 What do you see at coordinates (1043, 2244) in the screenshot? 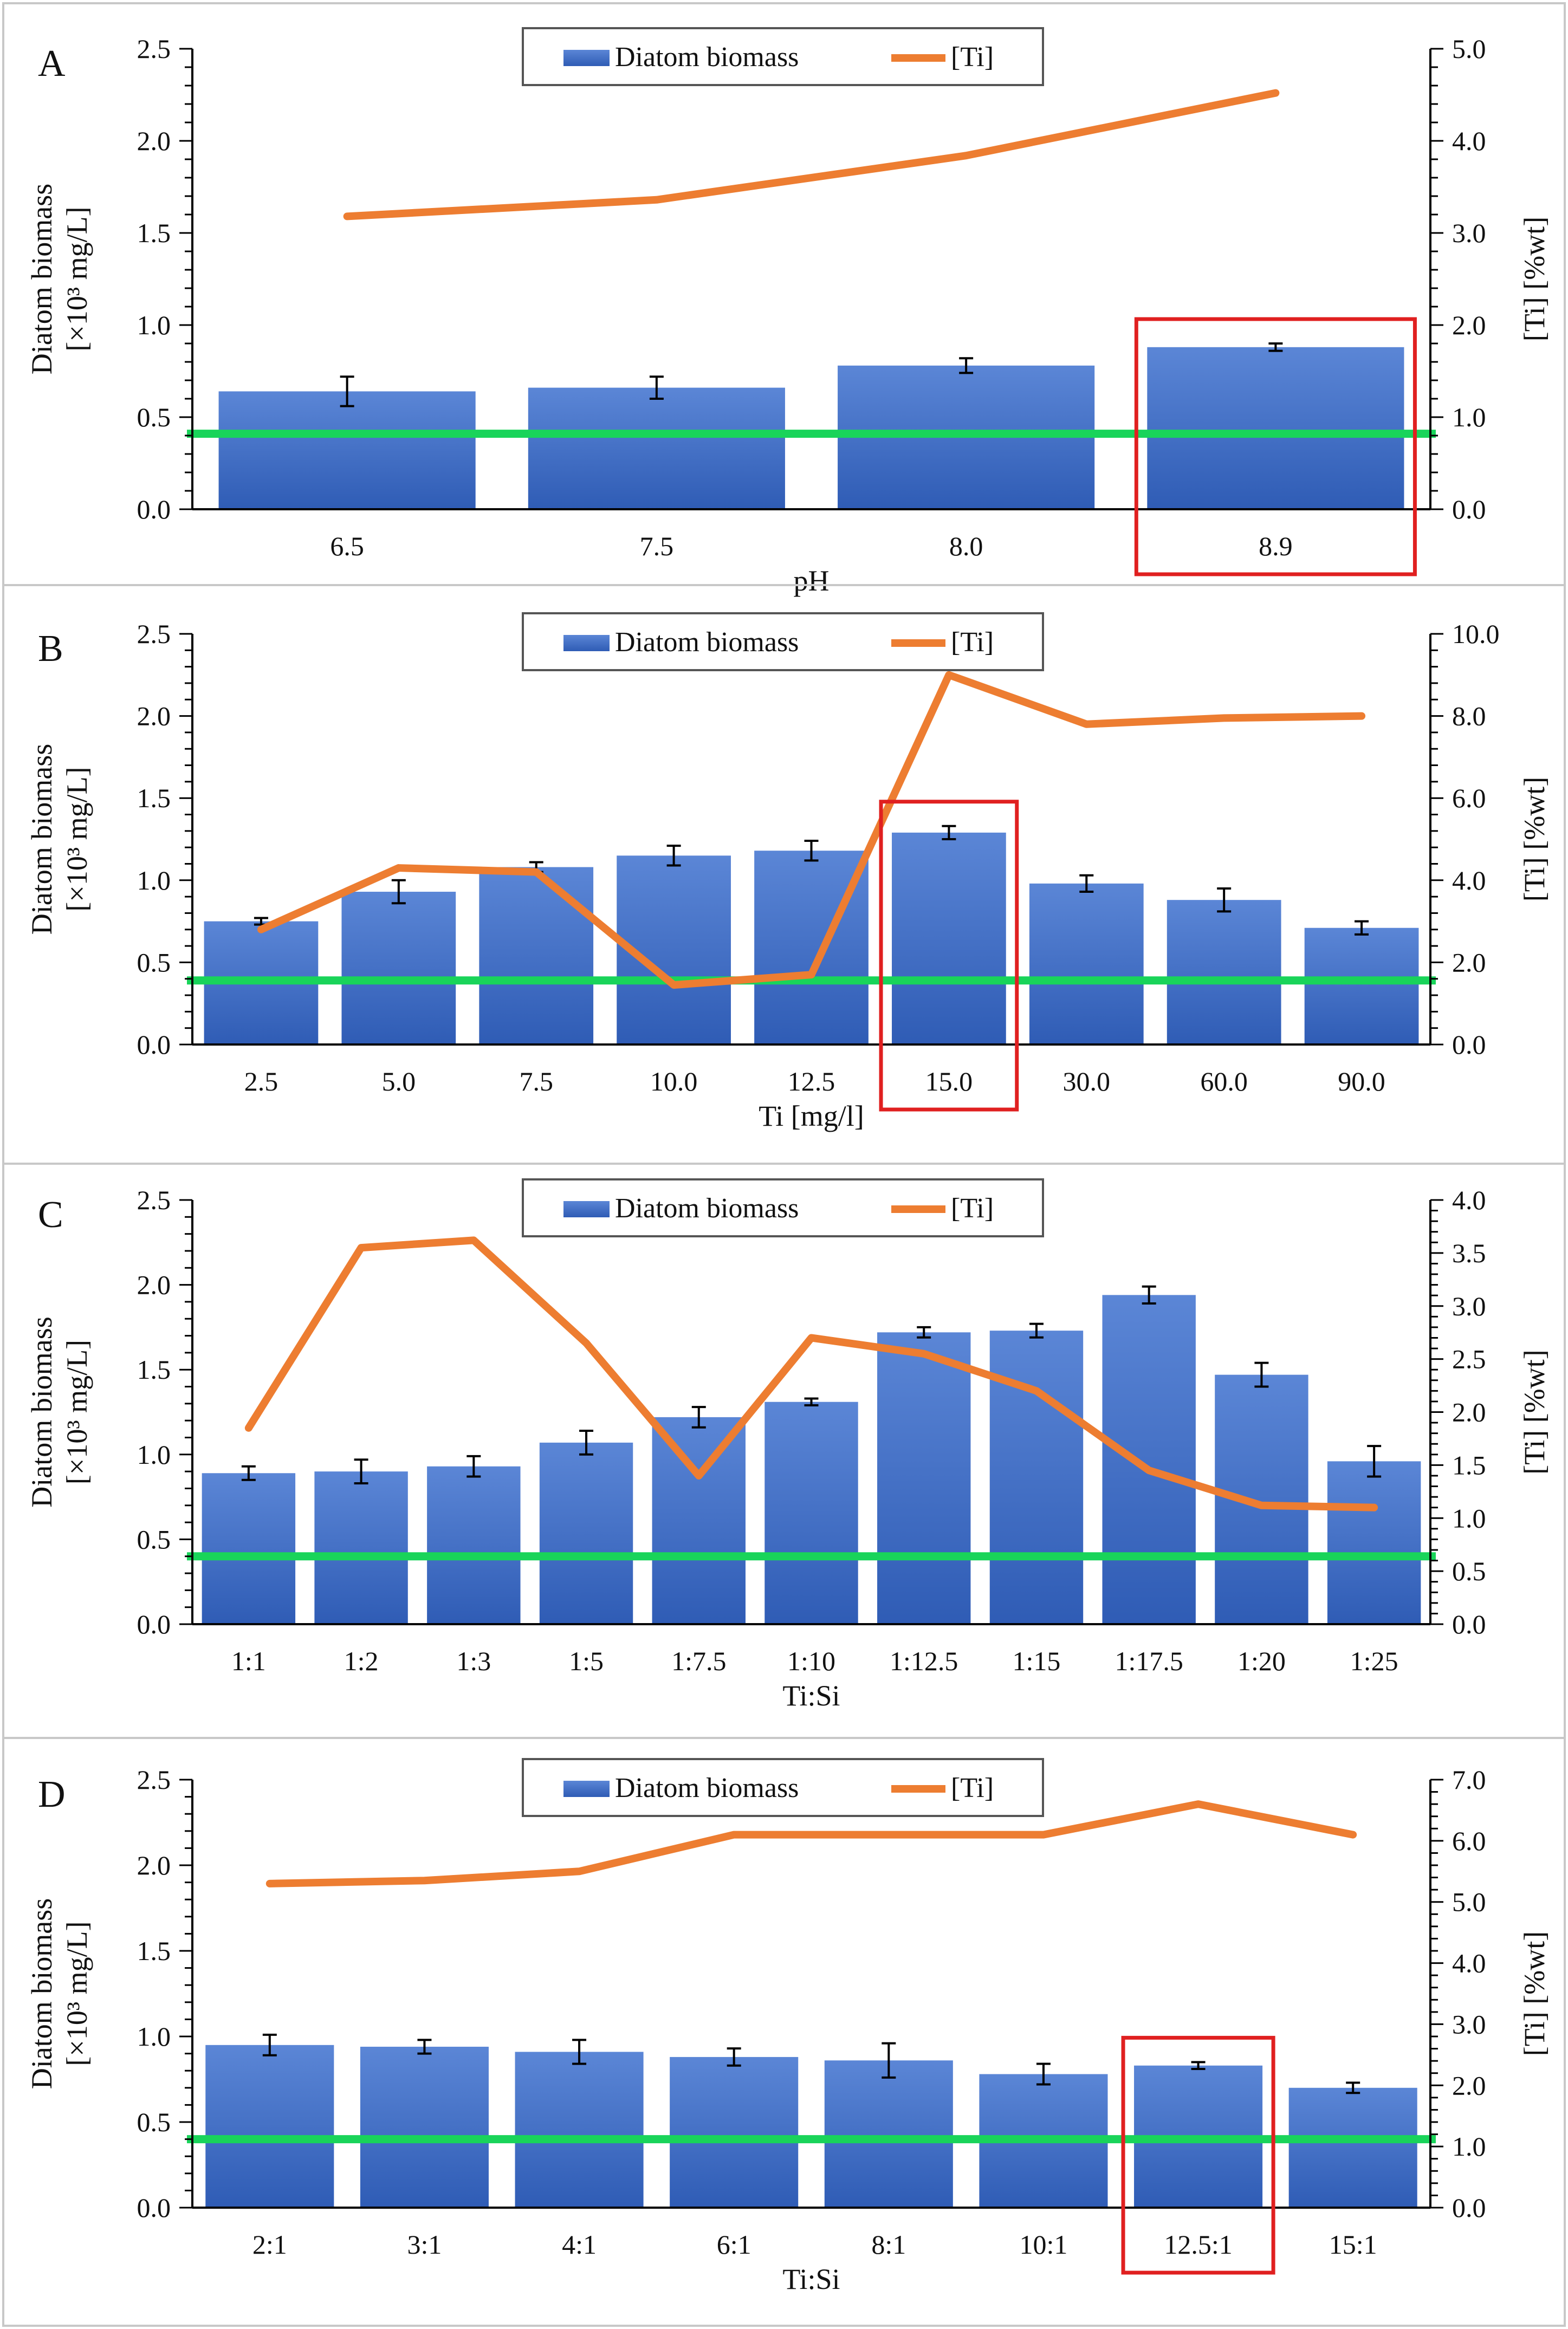
I see `x-tick-label: 10:1` at bounding box center [1043, 2244].